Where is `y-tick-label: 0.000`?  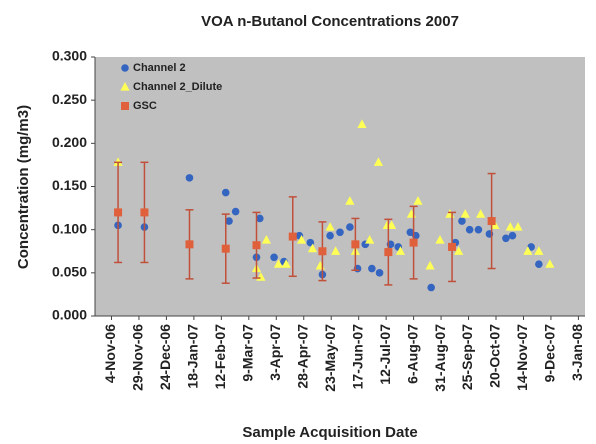
y-tick-label: 0.000 is located at coordinates (69, 315).